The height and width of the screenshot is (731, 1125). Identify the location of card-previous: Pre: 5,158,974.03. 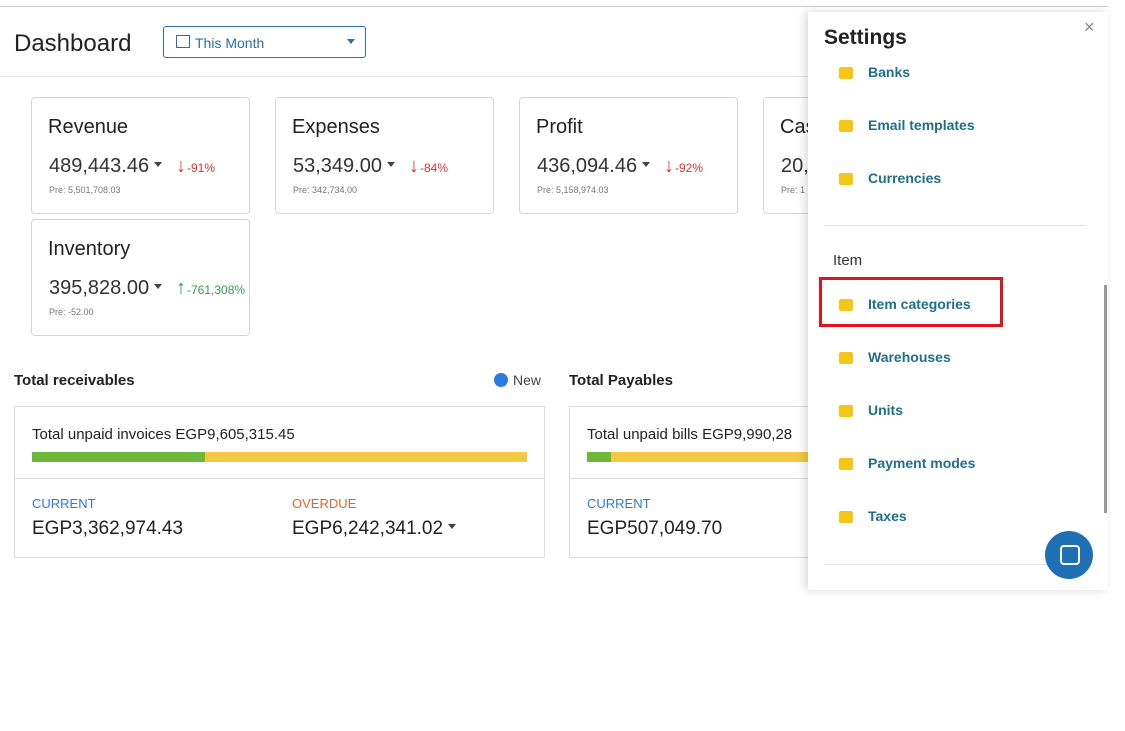
(573, 190).